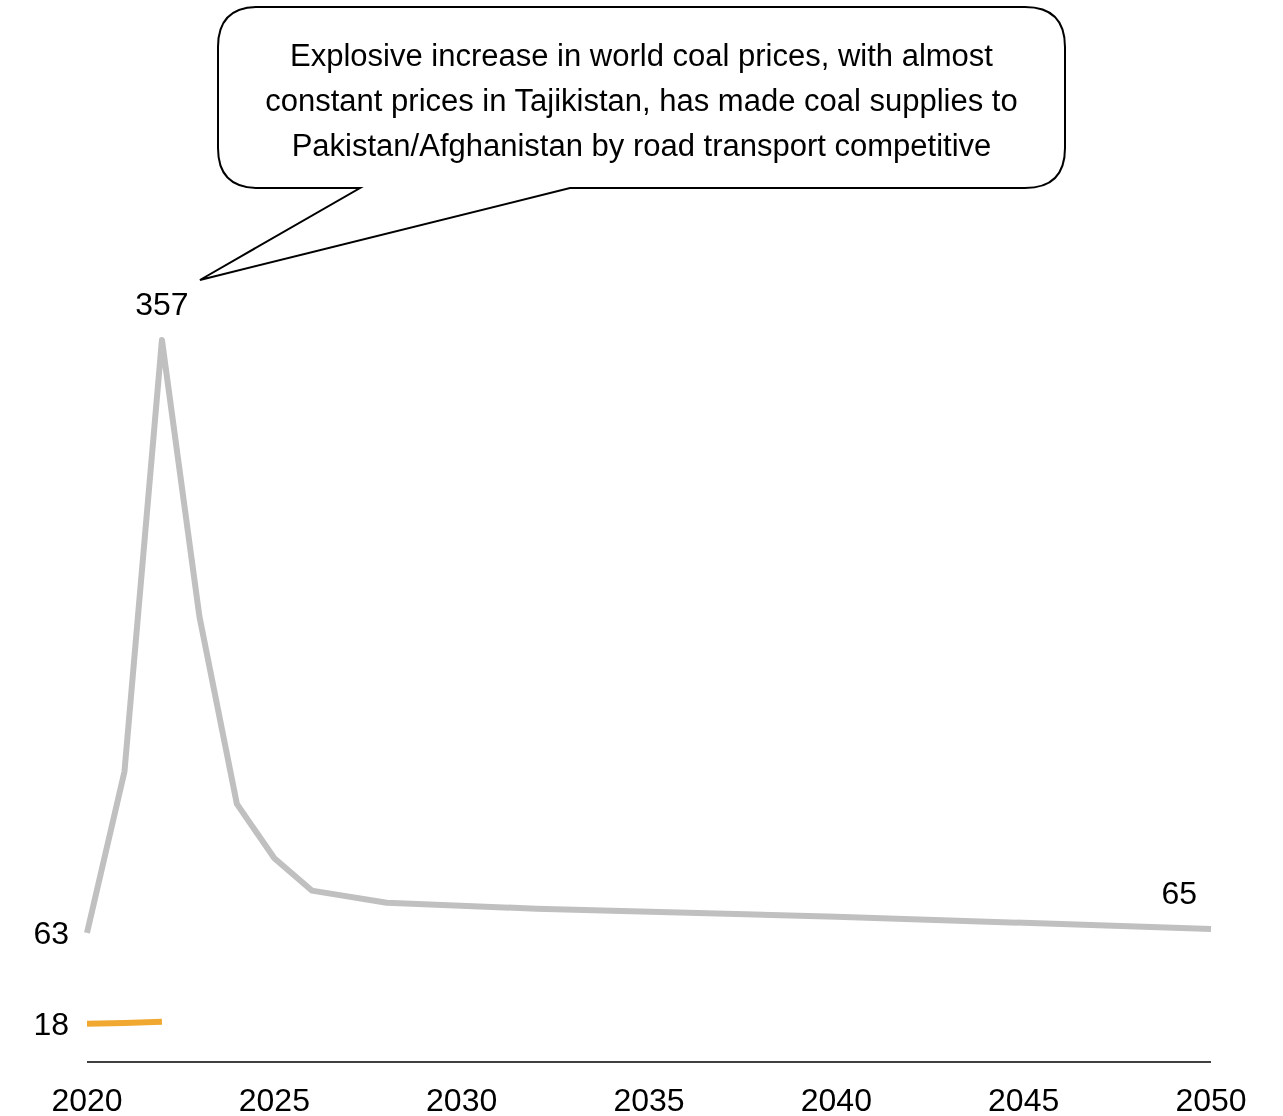 The image size is (1283, 1116). I want to click on x-tick-label: 2050, so click(1211, 1099).